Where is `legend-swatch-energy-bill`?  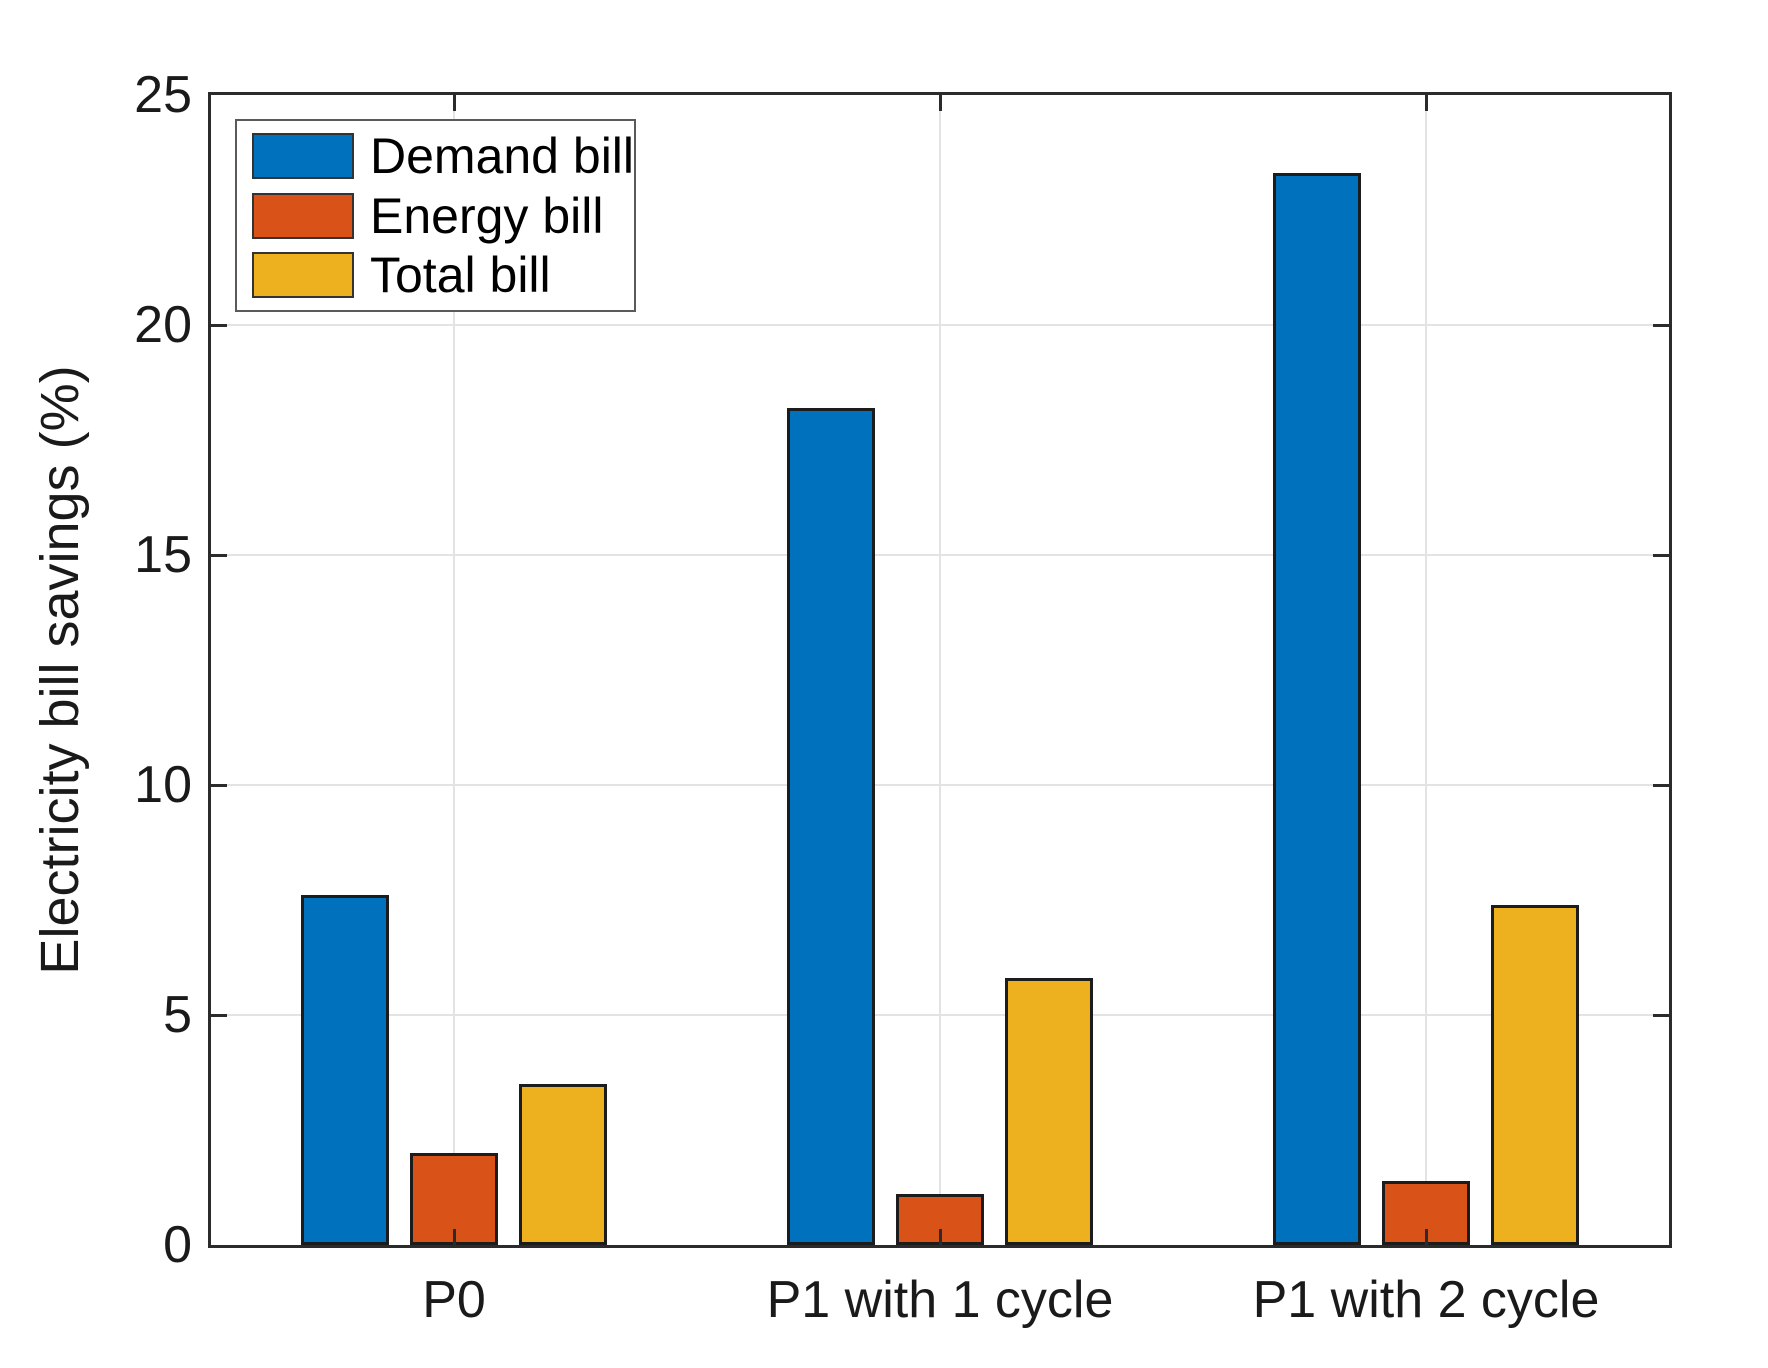 legend-swatch-energy-bill is located at coordinates (303, 215).